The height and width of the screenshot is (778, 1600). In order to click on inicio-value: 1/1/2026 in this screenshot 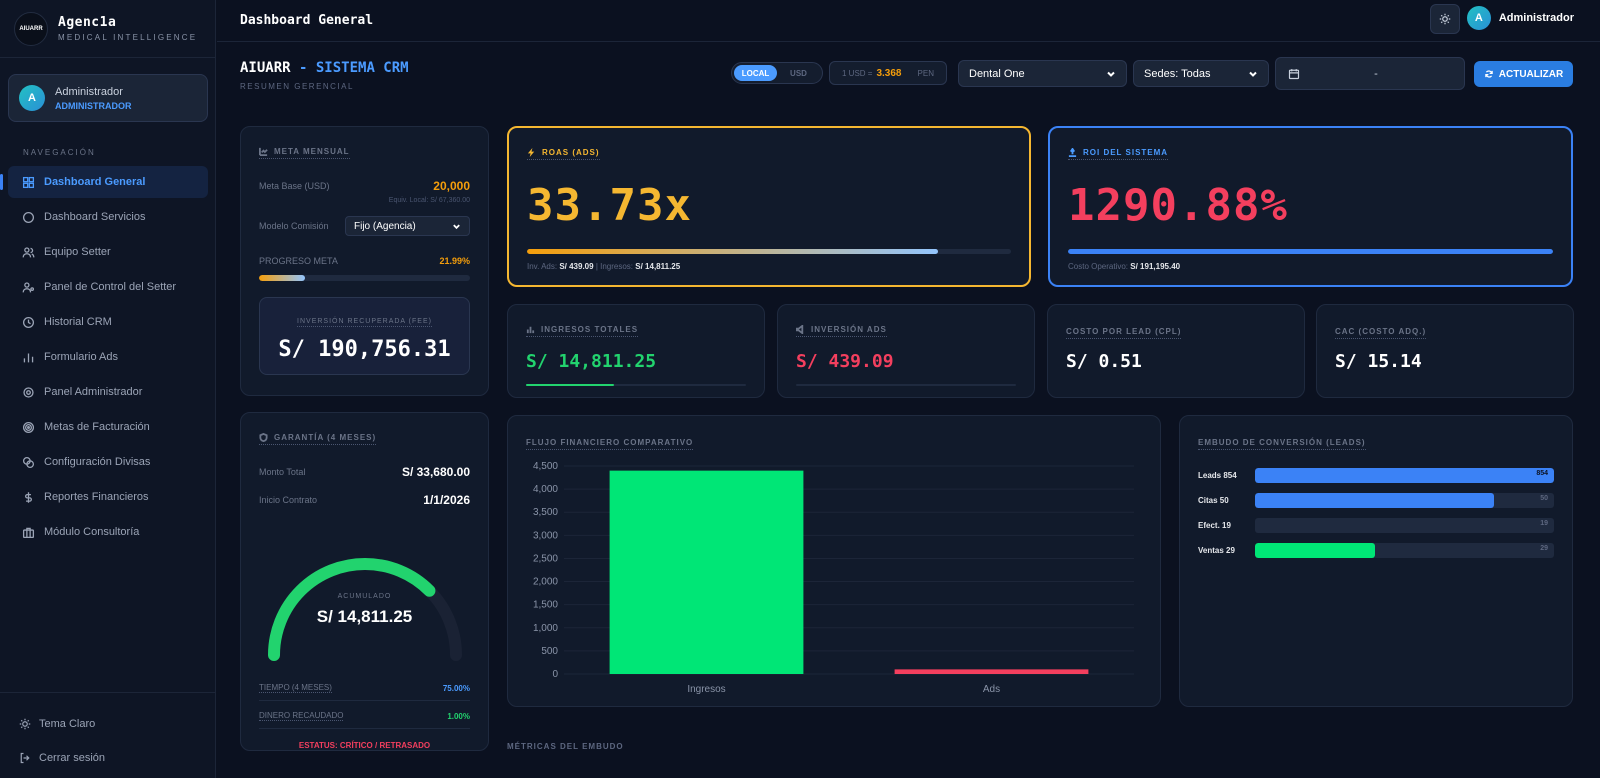, I will do `click(446, 500)`.